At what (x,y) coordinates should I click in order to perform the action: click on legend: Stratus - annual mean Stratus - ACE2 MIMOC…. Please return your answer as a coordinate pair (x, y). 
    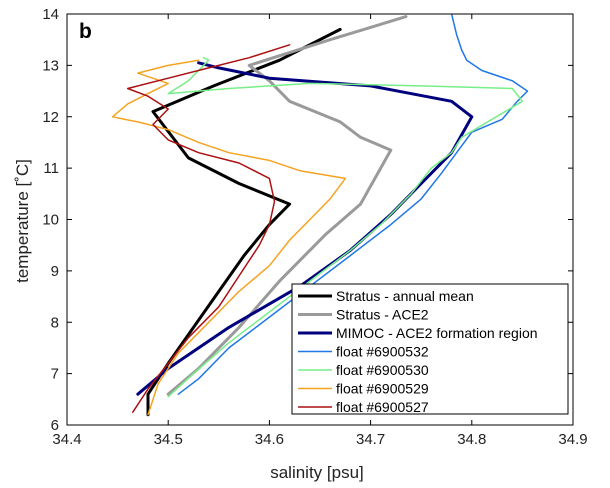
    Looking at the image, I should click on (430, 349).